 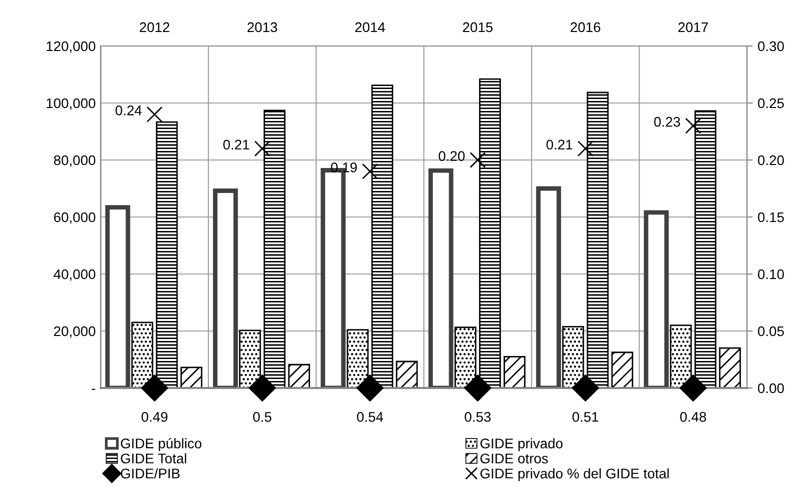 What do you see at coordinates (75, 161) in the screenshot?
I see `y-tick-label: 80,000` at bounding box center [75, 161].